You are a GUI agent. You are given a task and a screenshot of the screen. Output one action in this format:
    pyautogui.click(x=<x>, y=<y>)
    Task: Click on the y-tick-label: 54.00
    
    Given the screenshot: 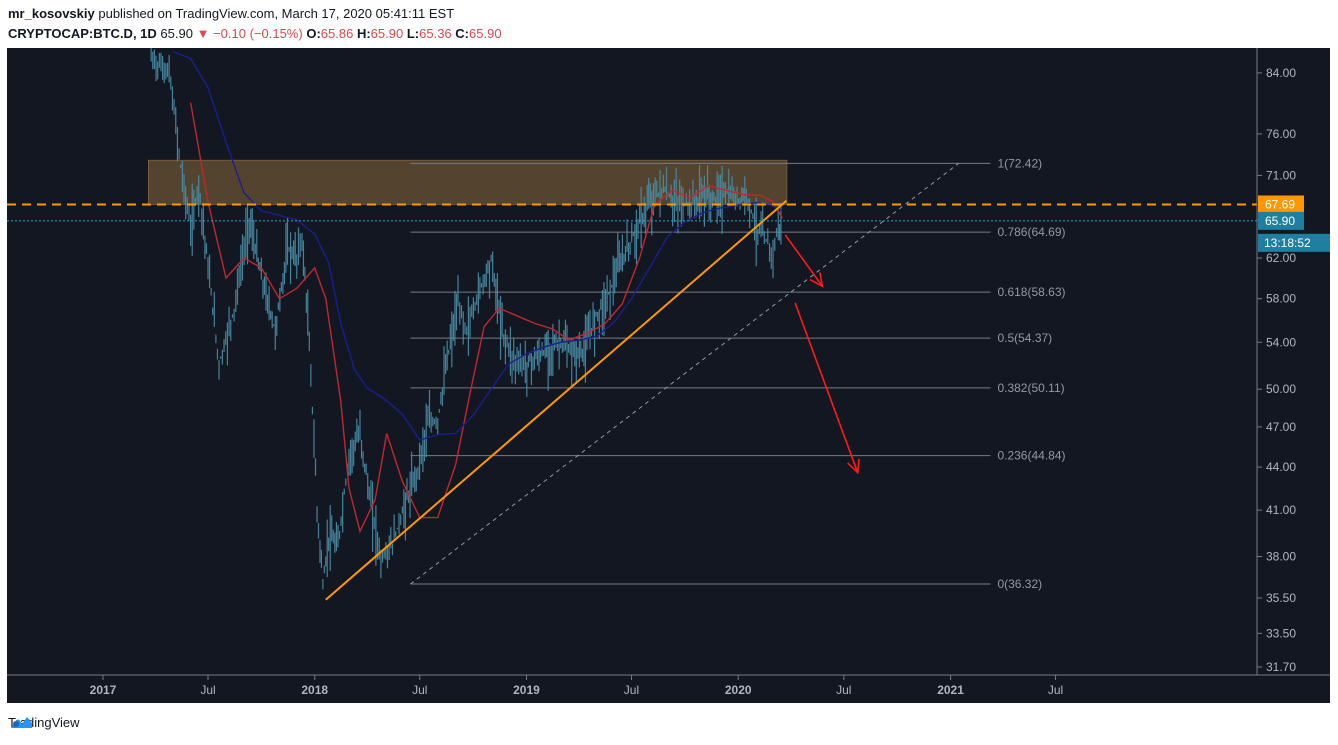 What is the action you would take?
    pyautogui.click(x=1281, y=342)
    